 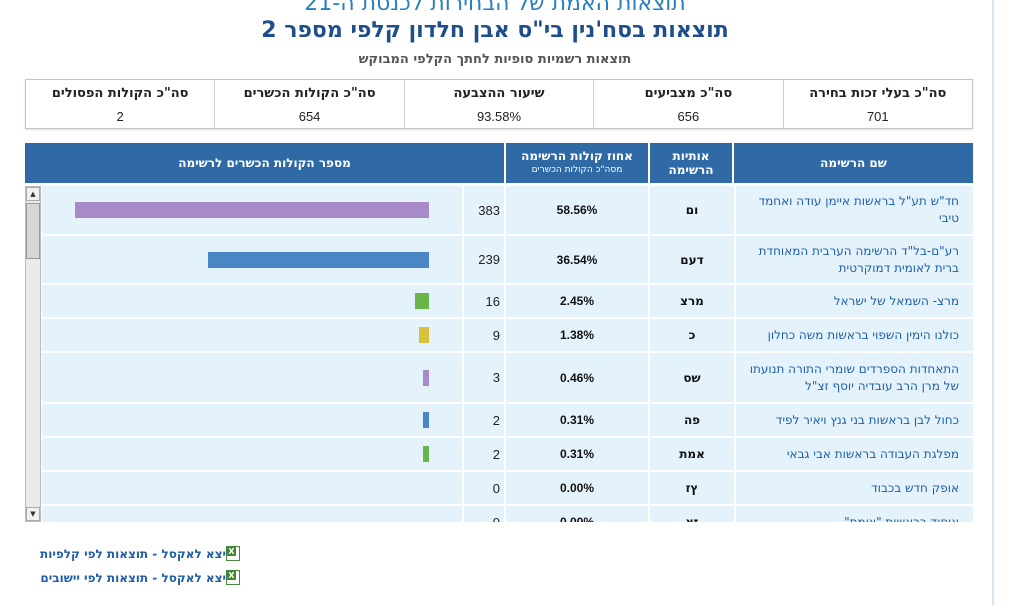 I want to click on column-header-votes: מספר הקולות הכשרים לרשימה, so click(x=264, y=163).